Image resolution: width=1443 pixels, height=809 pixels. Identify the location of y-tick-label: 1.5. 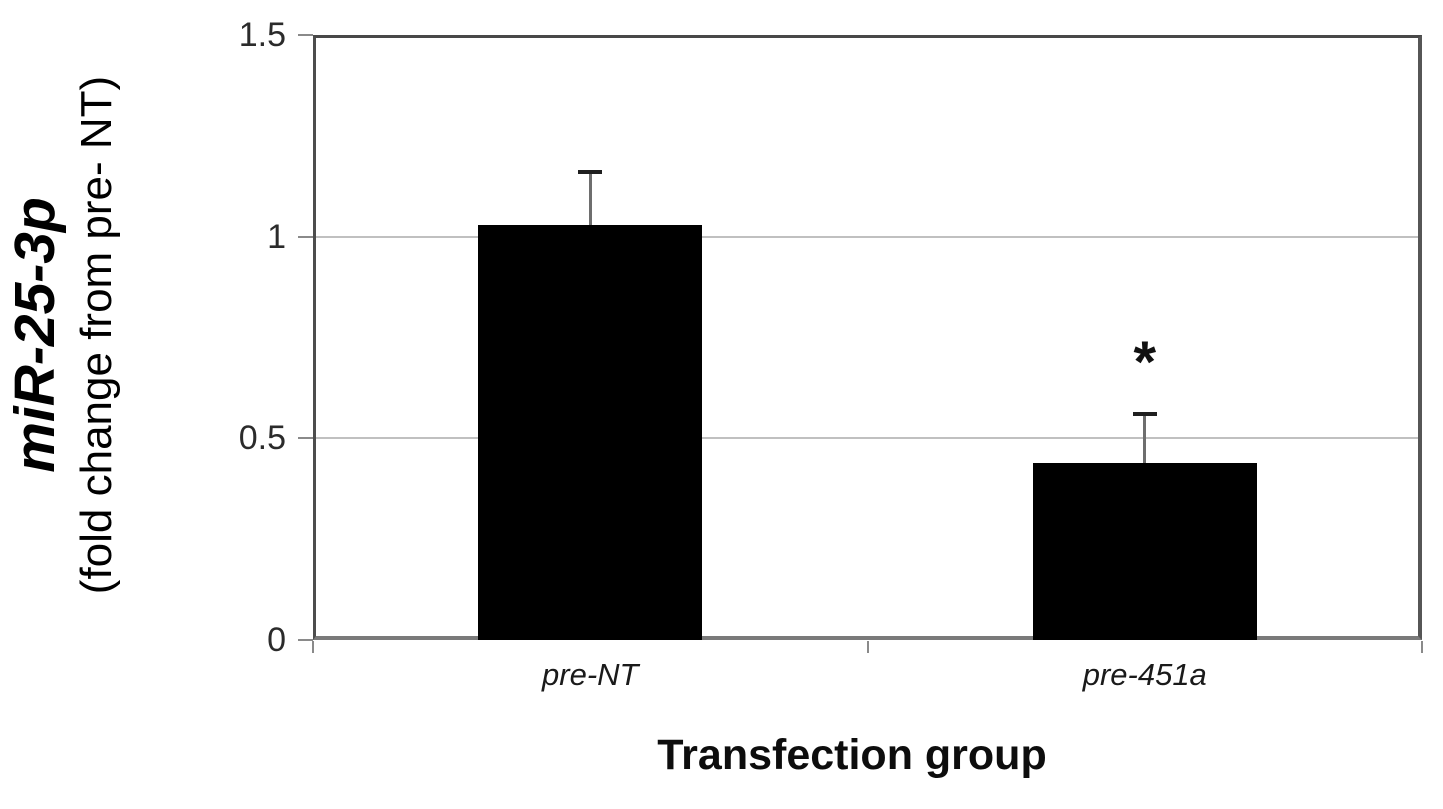
(262, 35).